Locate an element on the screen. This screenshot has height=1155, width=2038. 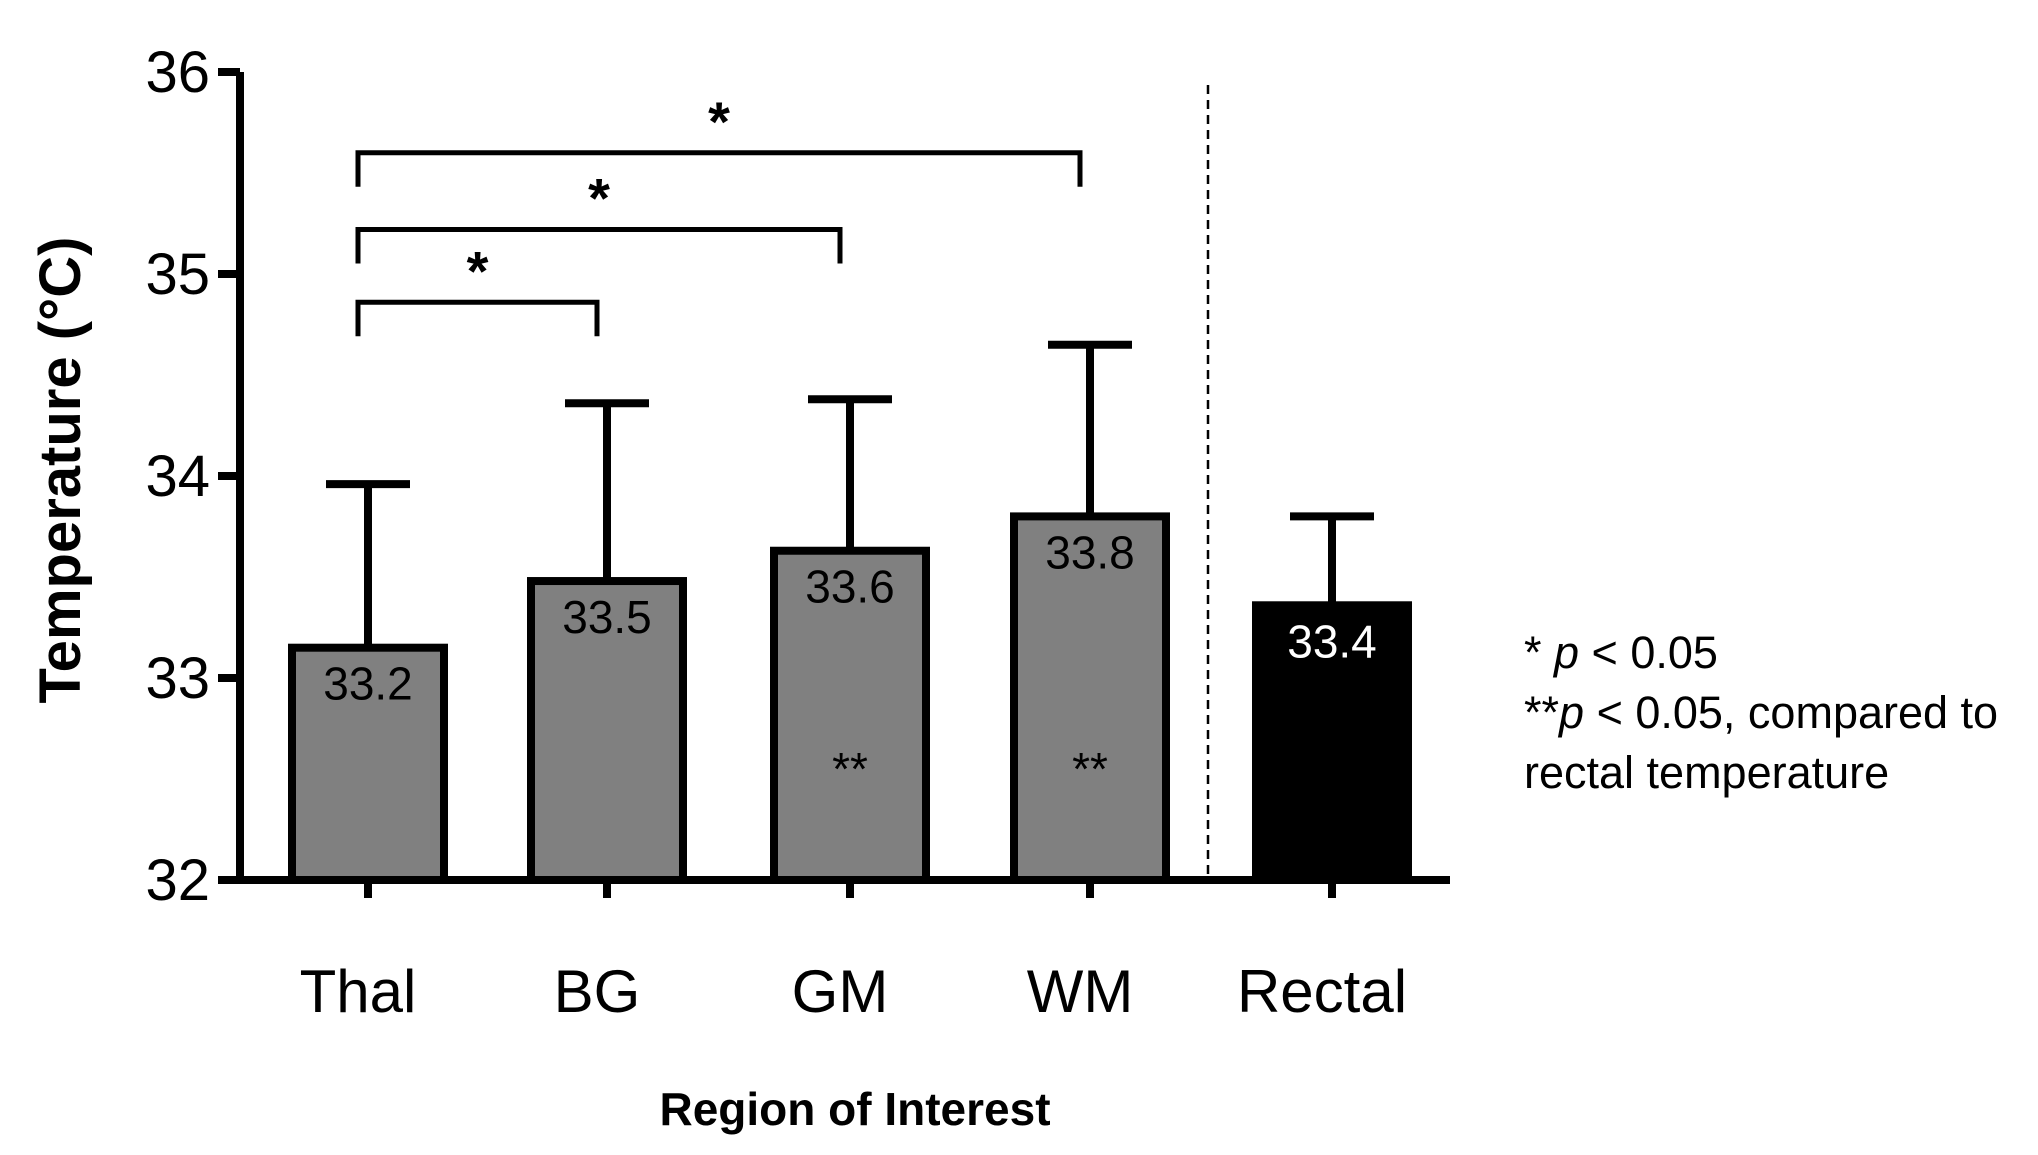
y-tick-label-36: 36 is located at coordinates (177, 72).